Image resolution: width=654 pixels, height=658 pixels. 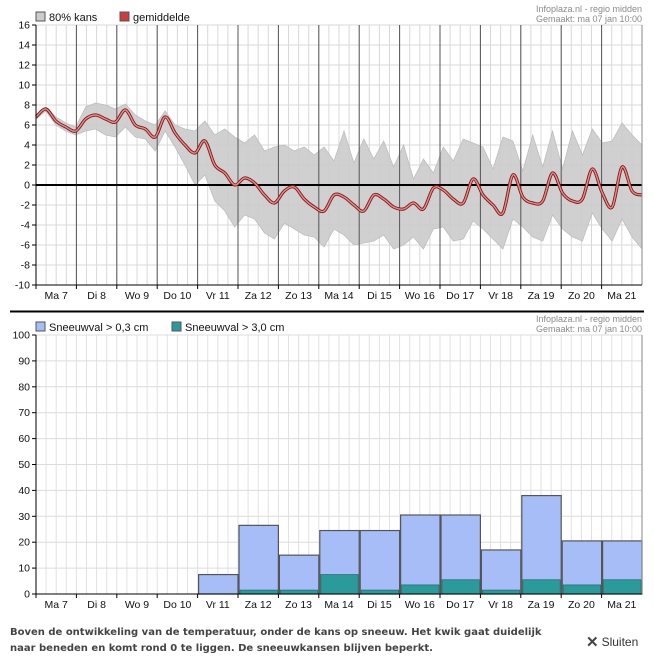 What do you see at coordinates (541, 296) in the screenshot?
I see `temp-x-day-label: Za 19` at bounding box center [541, 296].